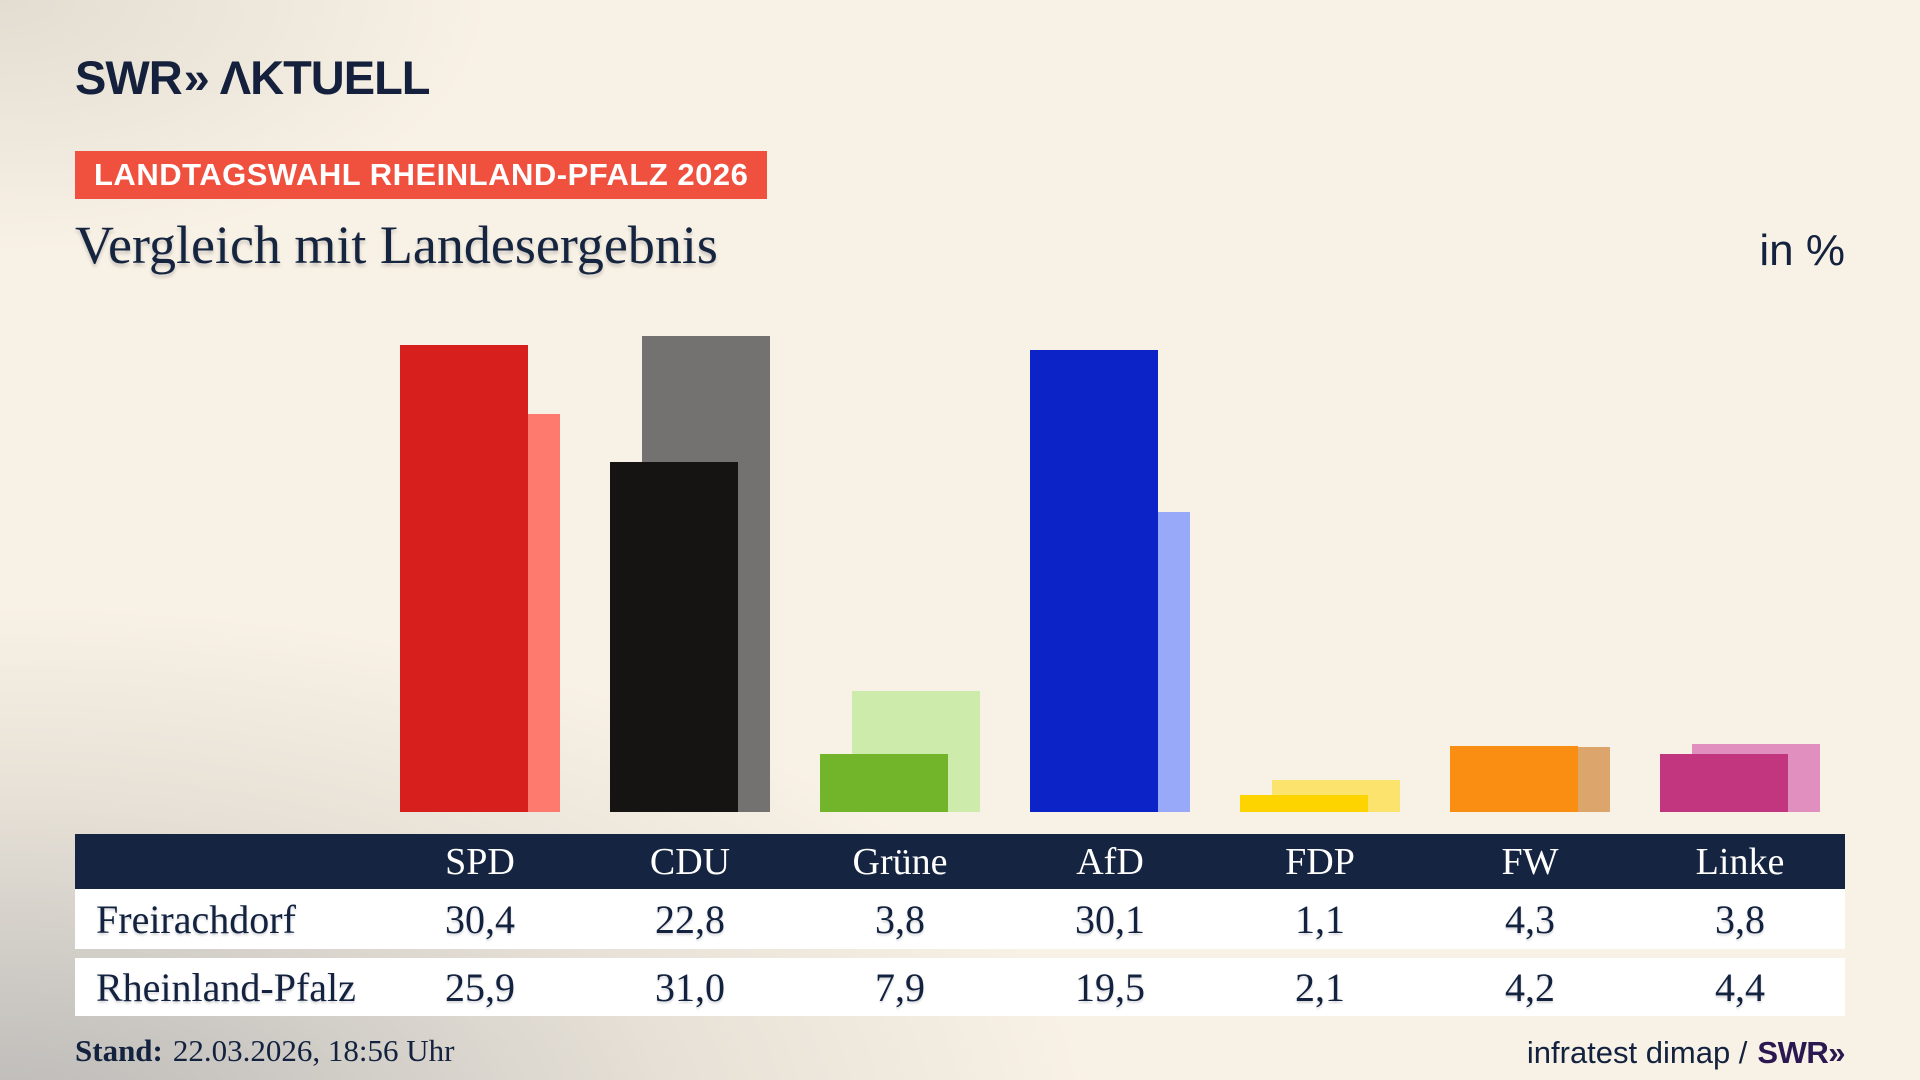  What do you see at coordinates (1801, 1052) in the screenshot?
I see `source-swr-brand: SWR»` at bounding box center [1801, 1052].